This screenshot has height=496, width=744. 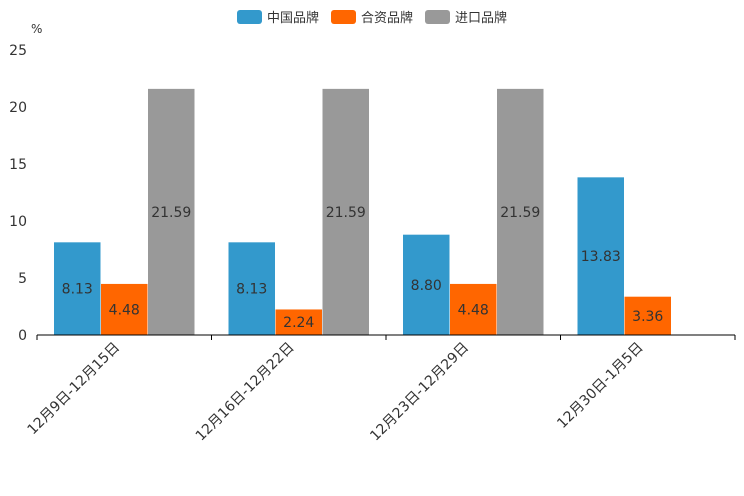 What do you see at coordinates (22, 279) in the screenshot?
I see `y-tick-label: 5` at bounding box center [22, 279].